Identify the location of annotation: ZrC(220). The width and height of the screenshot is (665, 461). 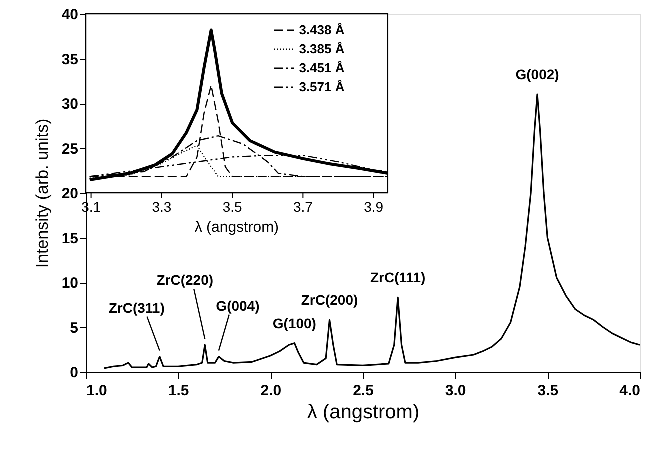
(185, 280).